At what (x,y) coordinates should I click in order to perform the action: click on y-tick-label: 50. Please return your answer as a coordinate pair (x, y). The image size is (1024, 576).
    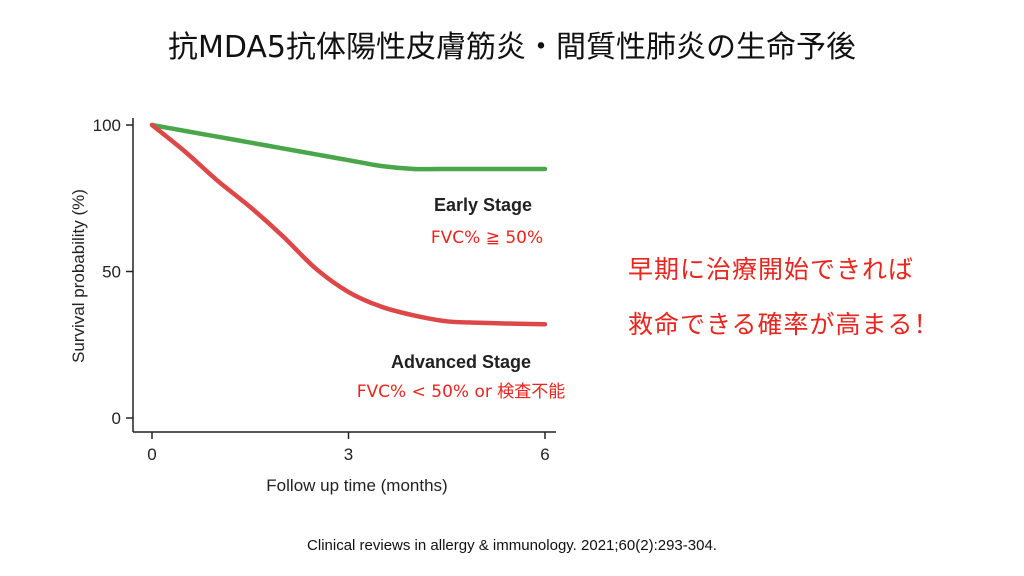
    Looking at the image, I should click on (111, 272).